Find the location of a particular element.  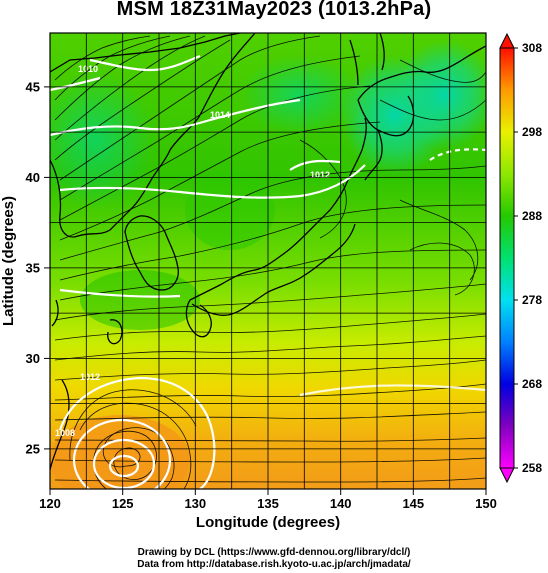

x-tick-label: 135 is located at coordinates (268, 503).